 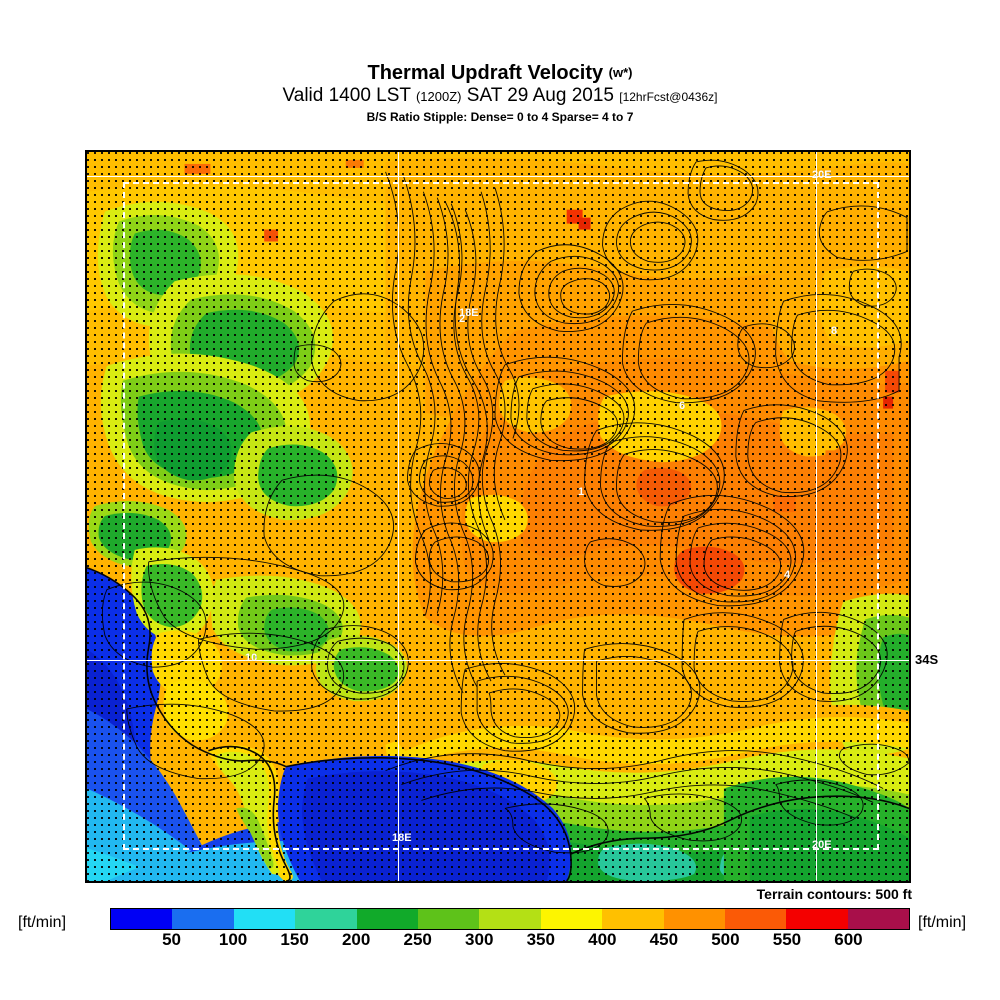 What do you see at coordinates (356, 939) in the screenshot?
I see `colorbar-tick: 200` at bounding box center [356, 939].